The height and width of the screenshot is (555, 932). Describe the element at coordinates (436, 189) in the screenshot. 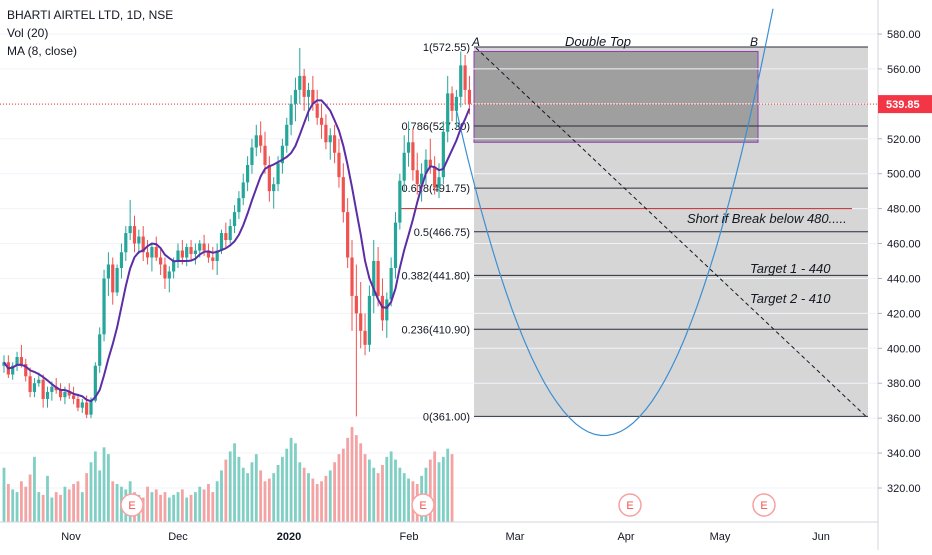

I see `fib-level-label: 0.618(491.75)` at that location.